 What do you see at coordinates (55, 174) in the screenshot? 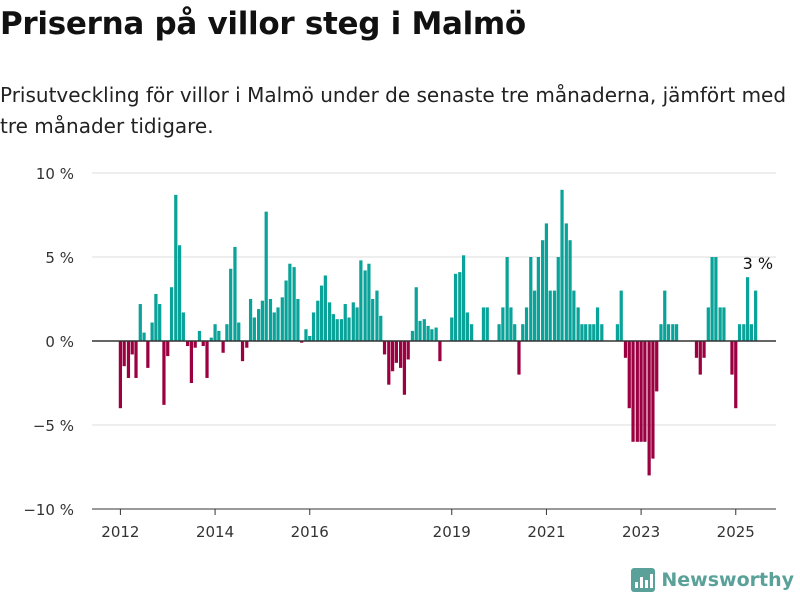
I see `y-tick-label: 10 %` at bounding box center [55, 174].